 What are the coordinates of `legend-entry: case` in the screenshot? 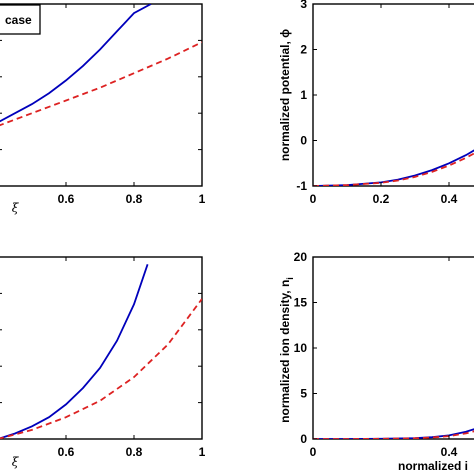 It's located at (18, 20).